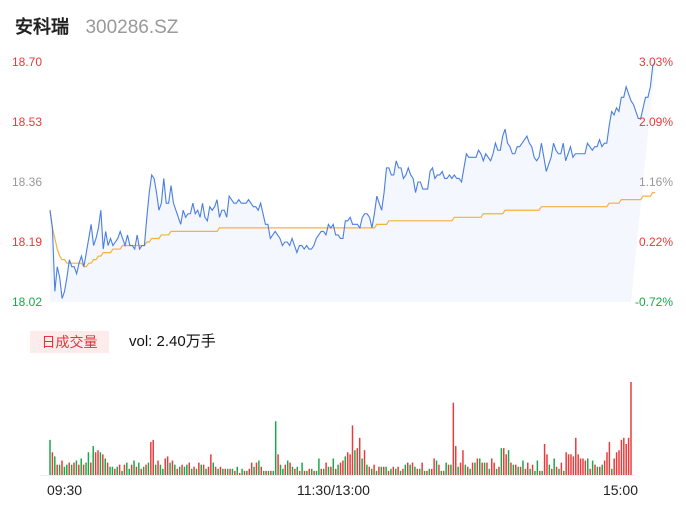 The height and width of the screenshot is (524, 686). I want to click on percent-tick-label: 0.22%, so click(655, 242).